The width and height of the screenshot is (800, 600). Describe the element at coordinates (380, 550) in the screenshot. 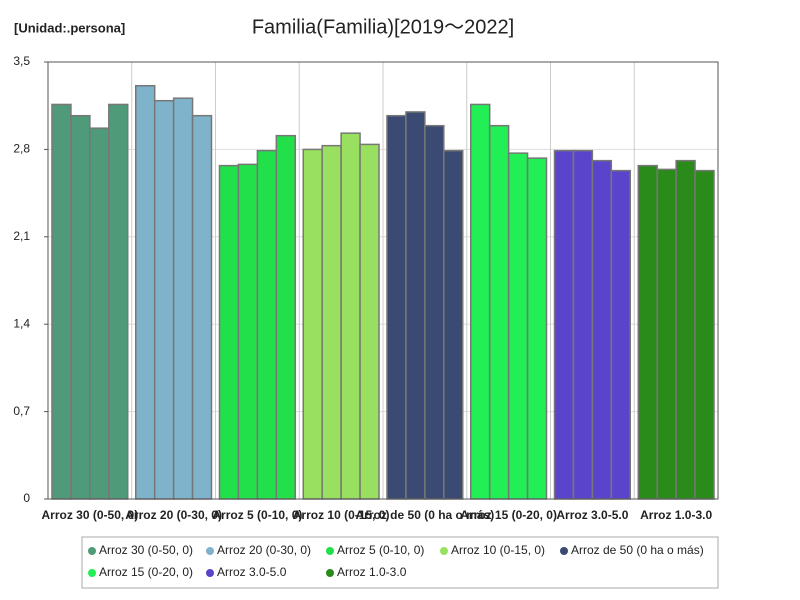

I see `legend-label: Arroz 5 (0-10, 0)` at that location.